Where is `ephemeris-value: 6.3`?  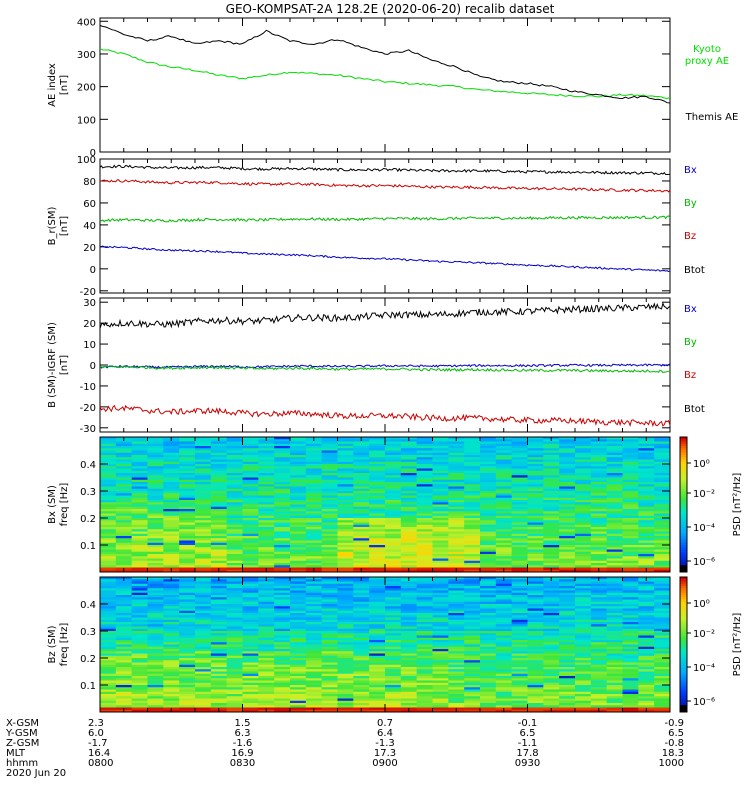 ephemeris-value: 6.3 is located at coordinates (243, 733).